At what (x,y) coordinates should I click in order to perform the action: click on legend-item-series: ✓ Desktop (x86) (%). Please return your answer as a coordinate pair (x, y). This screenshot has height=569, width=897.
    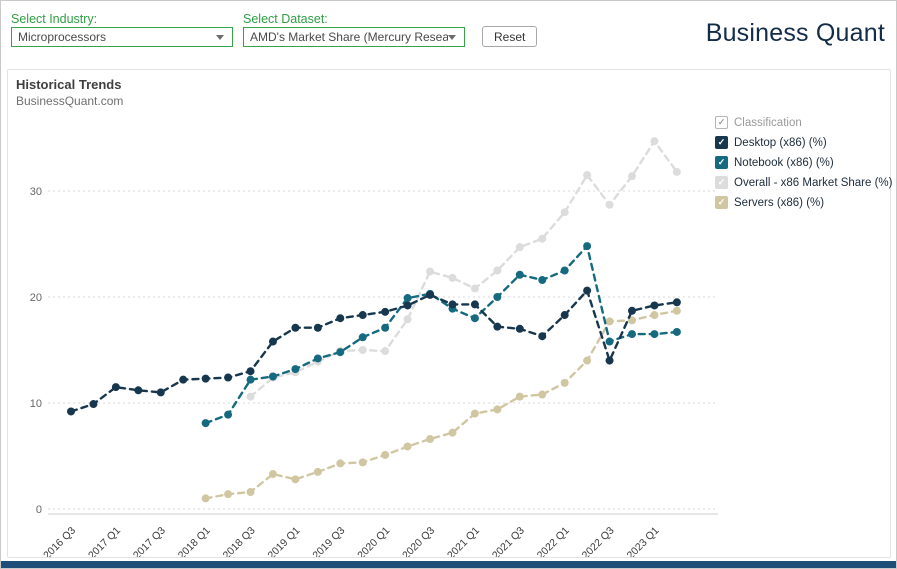
    Looking at the image, I should click on (801, 142).